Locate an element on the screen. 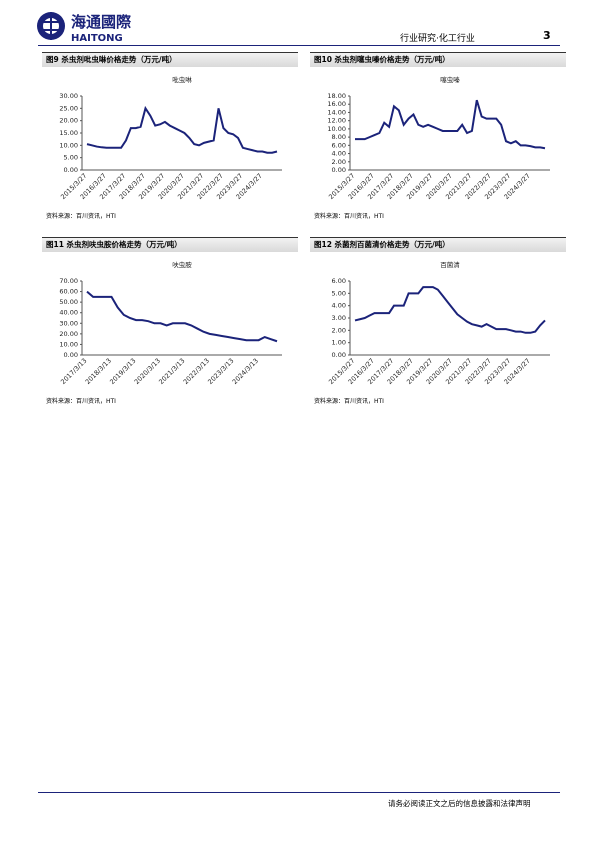 The image size is (595, 842). y-tick-label: 60.00 is located at coordinates (68, 292).